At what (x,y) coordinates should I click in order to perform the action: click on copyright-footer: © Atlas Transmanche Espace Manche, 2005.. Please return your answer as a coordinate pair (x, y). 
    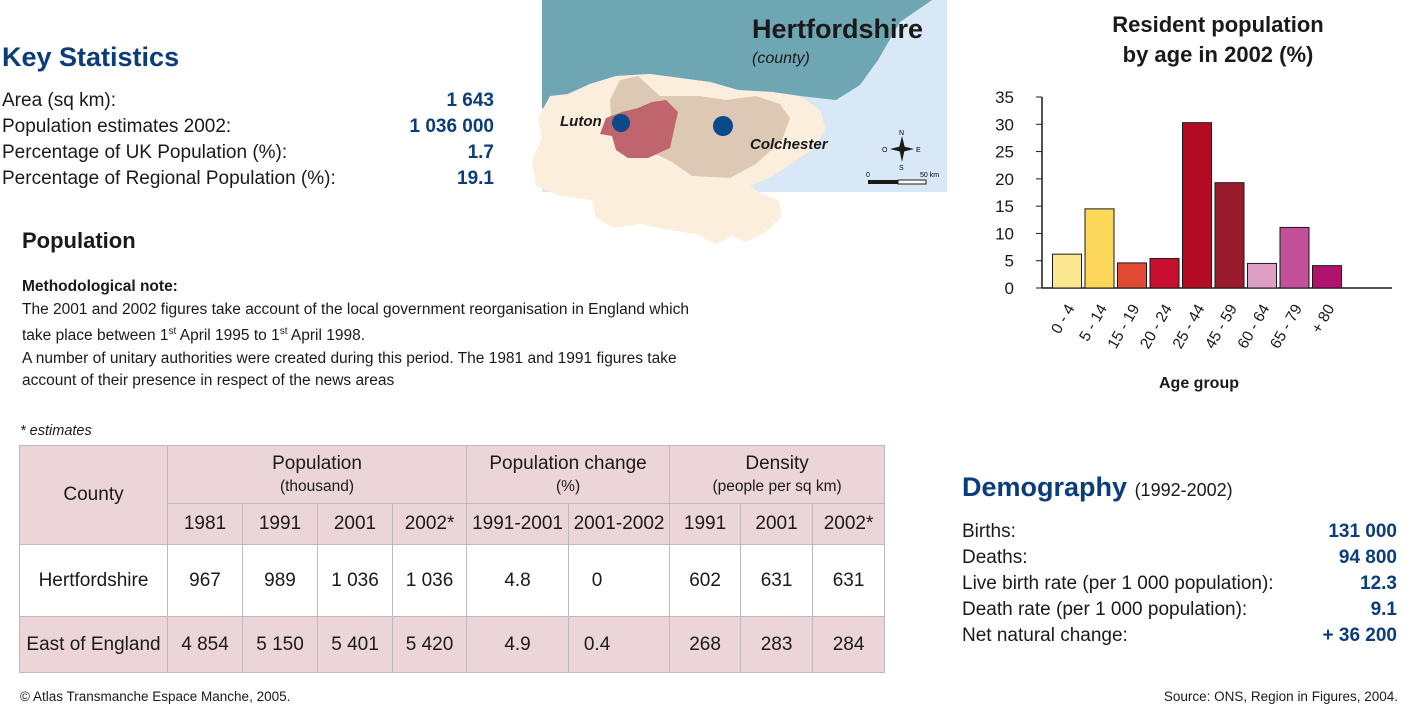
    Looking at the image, I should click on (155, 696).